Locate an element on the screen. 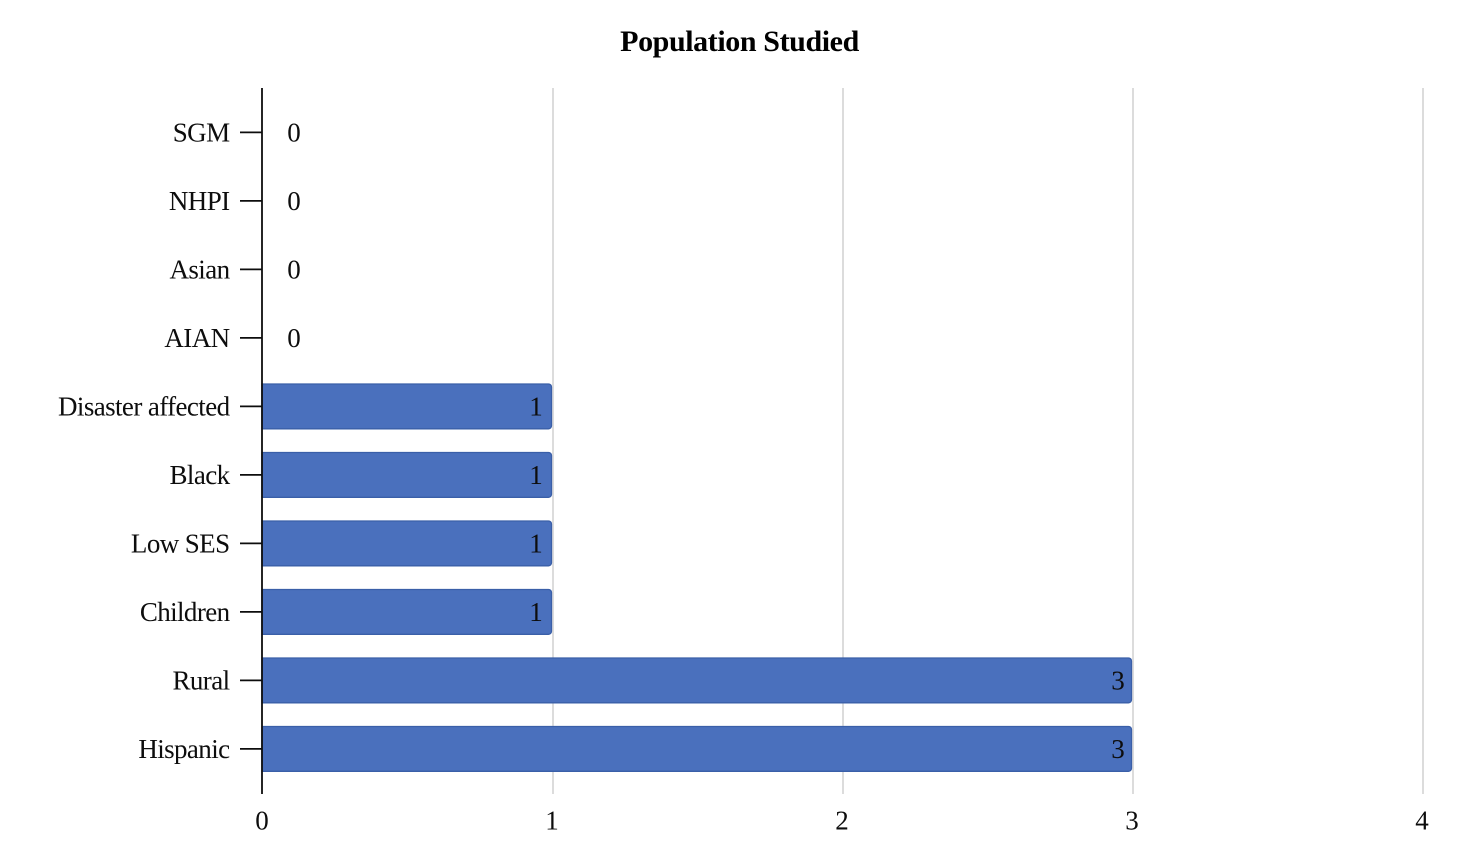 This screenshot has height=868, width=1480. svg-text: AIAN is located at coordinates (196, 338).